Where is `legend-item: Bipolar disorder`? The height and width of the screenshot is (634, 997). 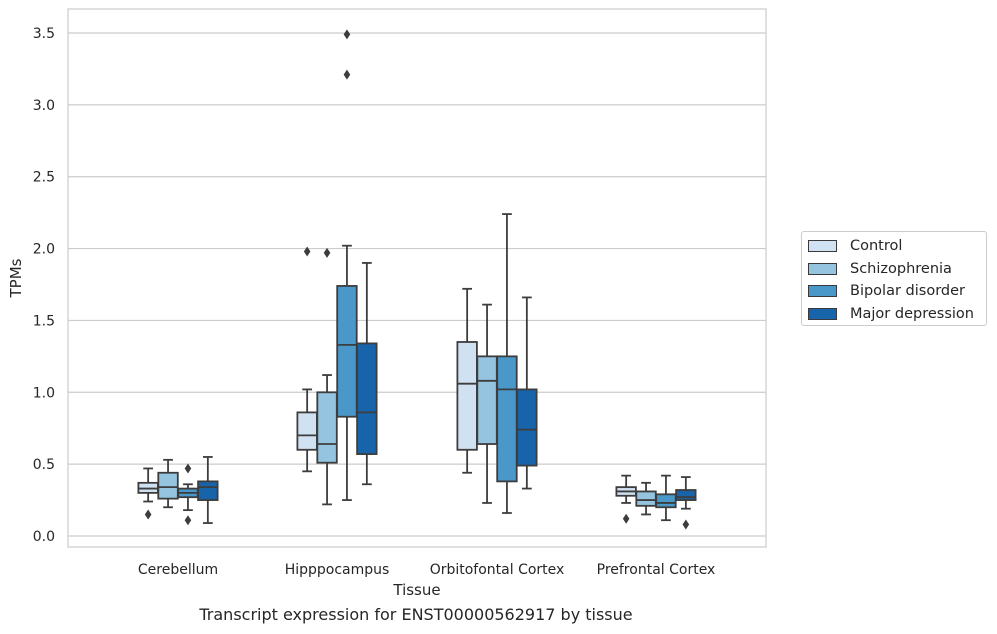 legend-item: Bipolar disorder is located at coordinates (897, 291).